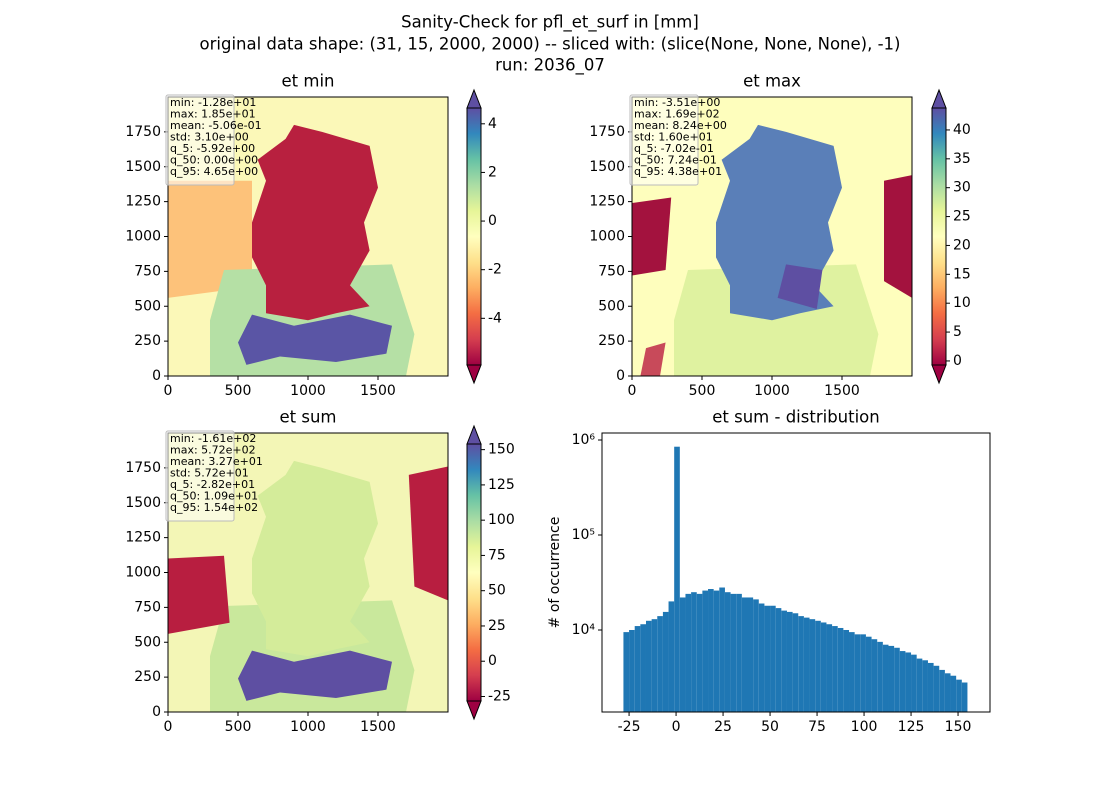 This screenshot has width=1100, height=800. Describe the element at coordinates (677, 102) in the screenshot. I see `stats-text: min: -3.51e+00` at that location.